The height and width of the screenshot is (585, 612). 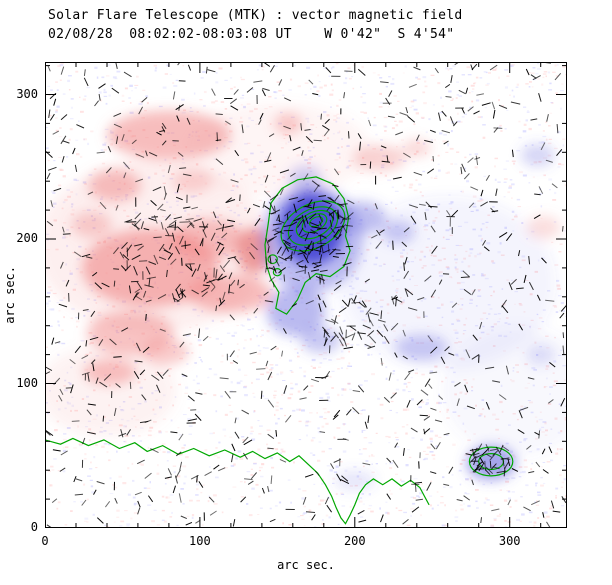 What do you see at coordinates (27, 238) in the screenshot?
I see `y-tick-label: 200` at bounding box center [27, 238].